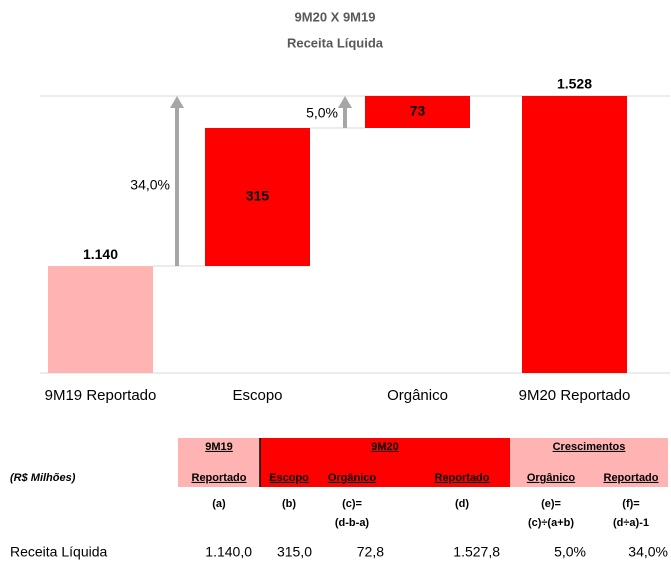  I want to click on x-tick-label: 9M19 Reportado, so click(101, 395).